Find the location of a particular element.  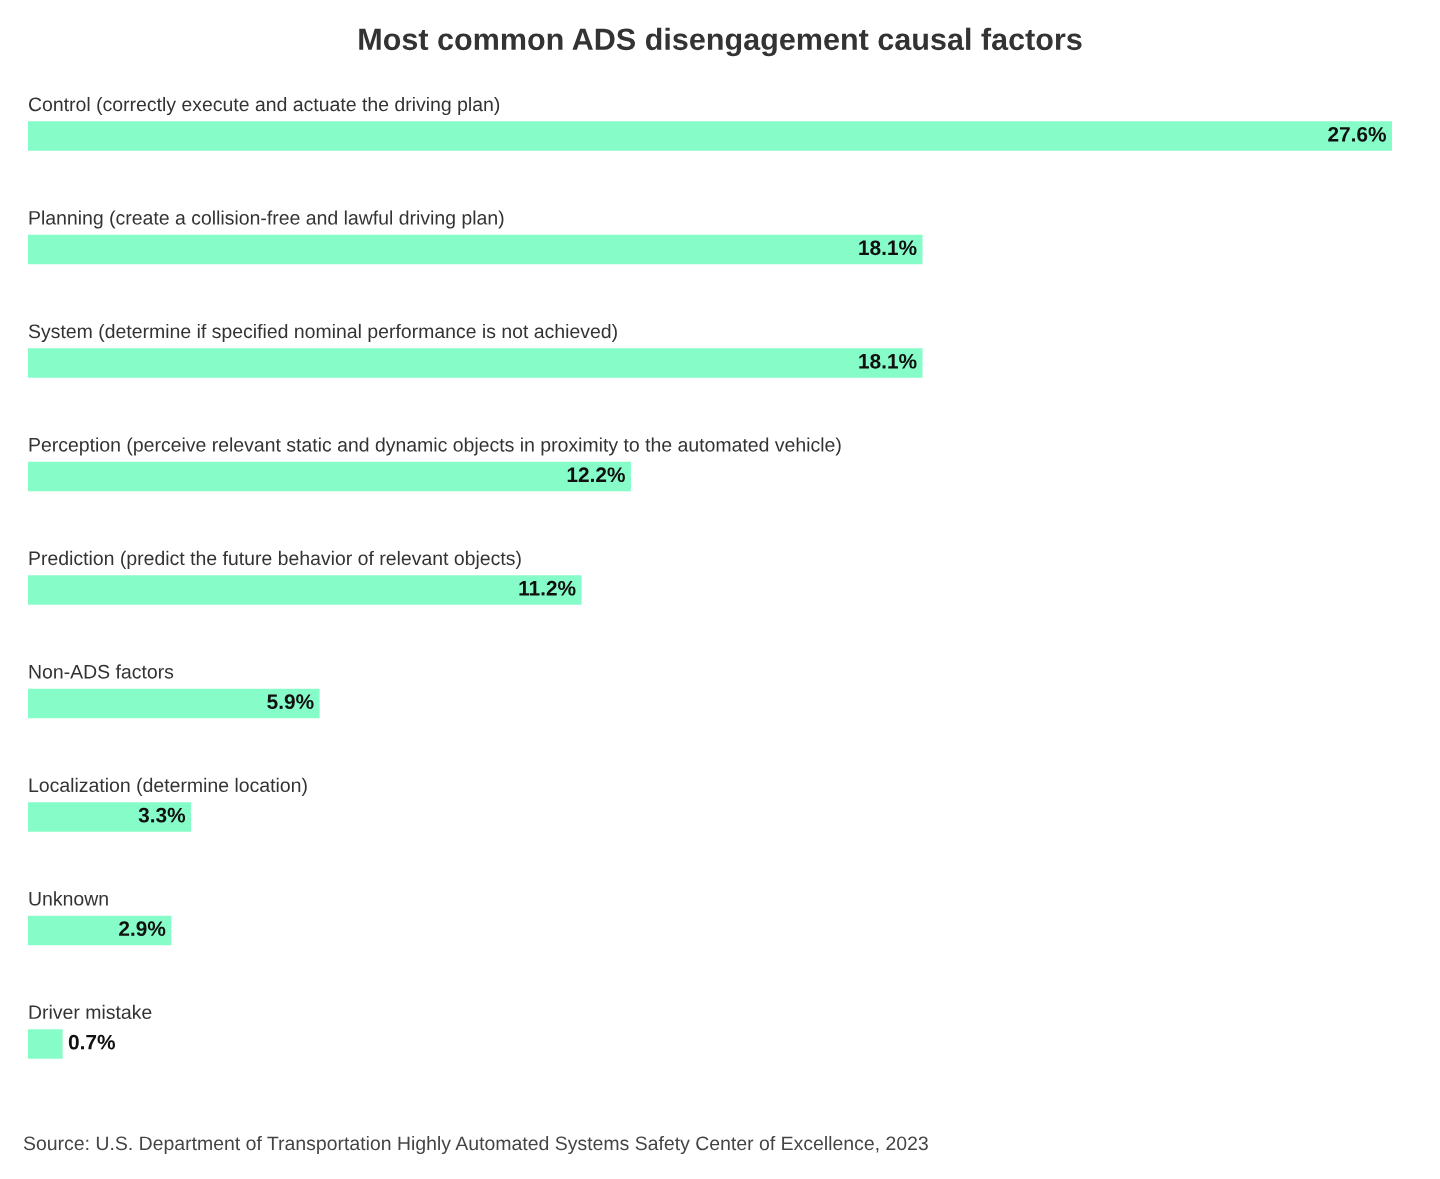

y-tick-label: Unknown is located at coordinates (68, 898).